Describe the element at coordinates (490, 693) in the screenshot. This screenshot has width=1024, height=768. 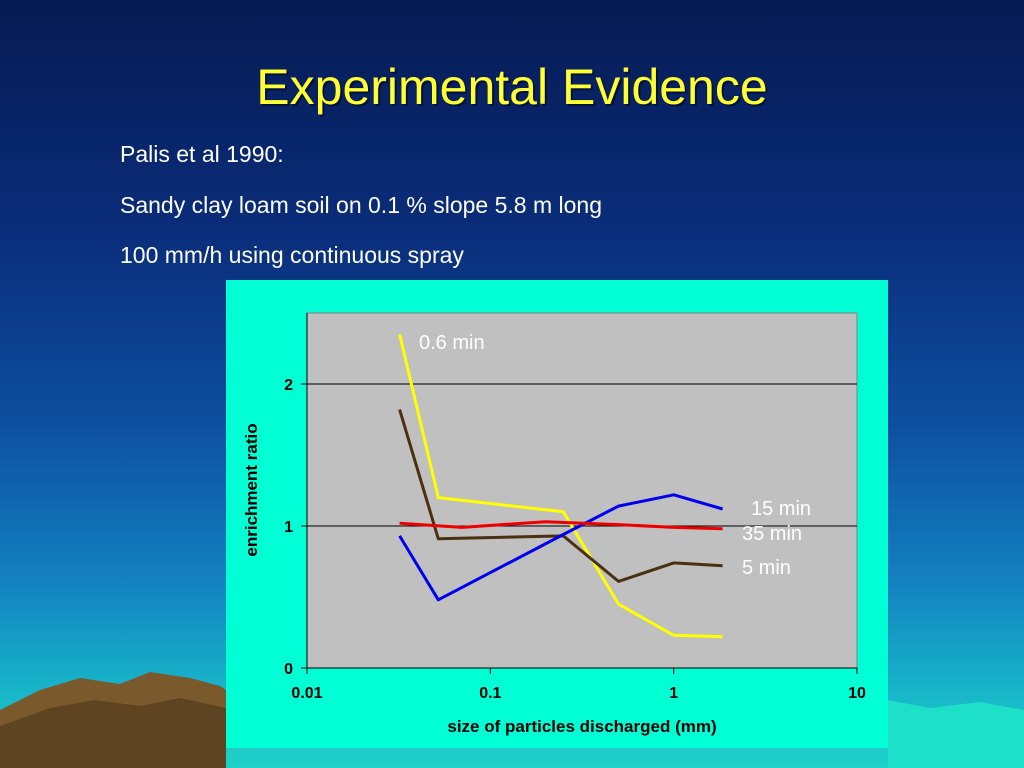
I see `x-tick-label: 0.1` at that location.